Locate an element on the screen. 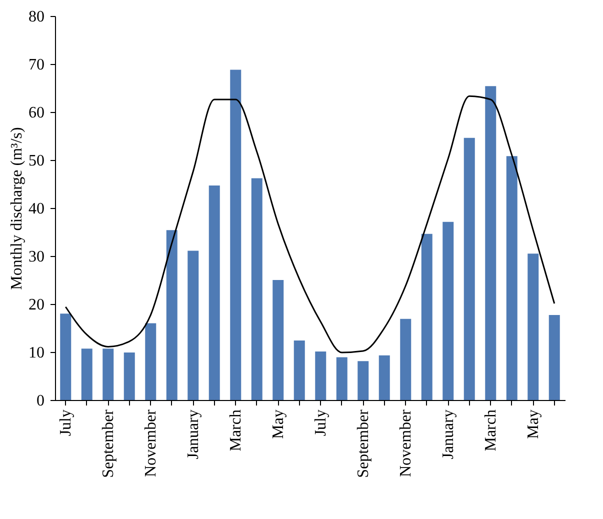 This screenshot has height=519, width=603. y-tick-label: 30 is located at coordinates (36, 257).